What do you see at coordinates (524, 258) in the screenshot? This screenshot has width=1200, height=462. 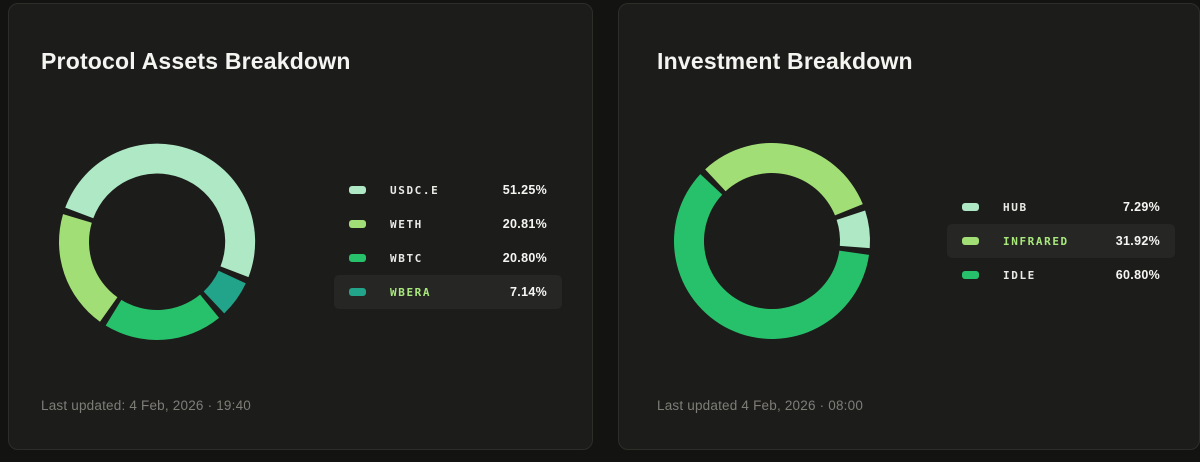 I see `legend-value: 20.80%` at bounding box center [524, 258].